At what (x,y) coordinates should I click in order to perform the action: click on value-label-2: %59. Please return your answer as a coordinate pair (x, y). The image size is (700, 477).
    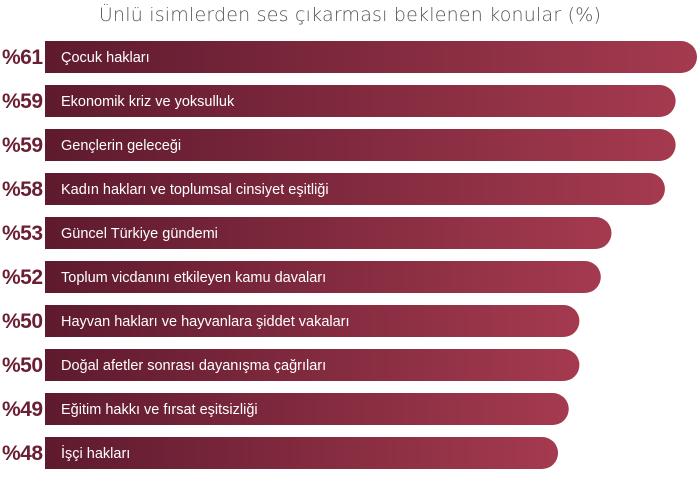
    Looking at the image, I should click on (22, 101).